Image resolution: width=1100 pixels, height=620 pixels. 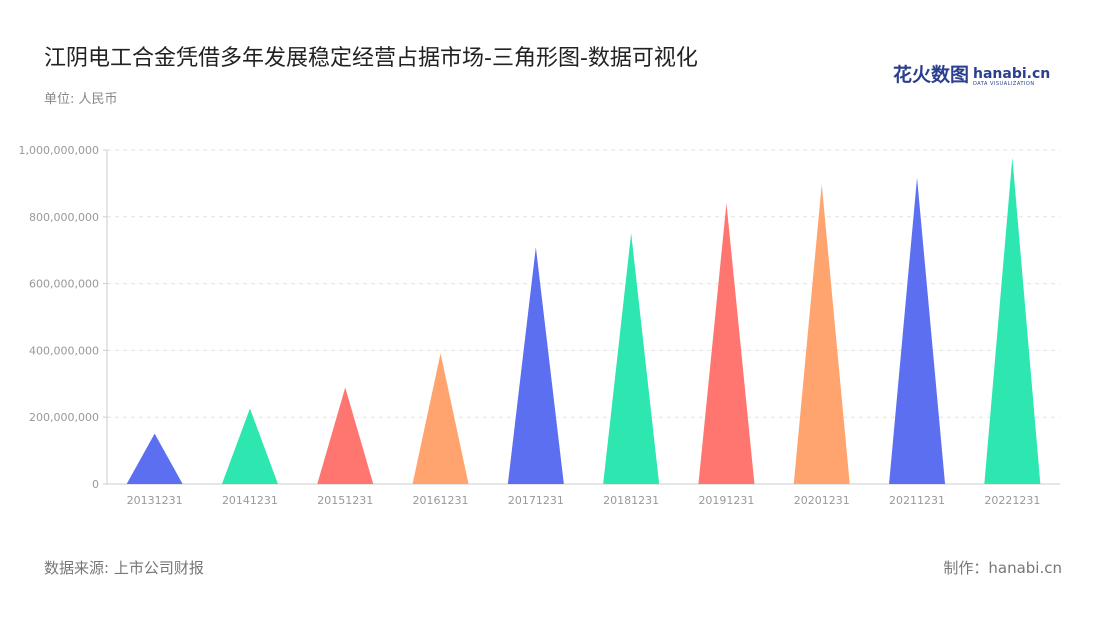 I want to click on y-tick-label: 200,000,000, so click(x=64, y=417).